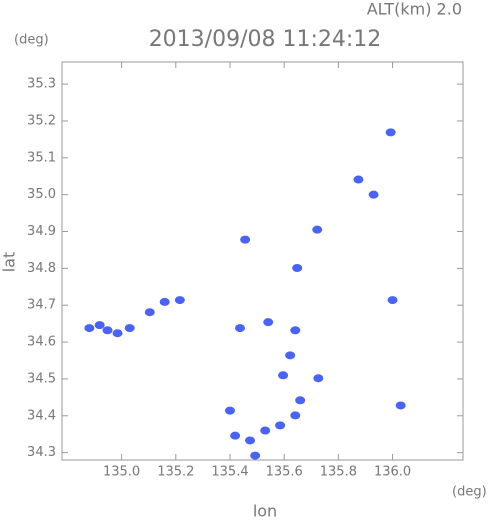  Describe the element at coordinates (265, 511) in the screenshot. I see `x-axis-label: lon` at that location.